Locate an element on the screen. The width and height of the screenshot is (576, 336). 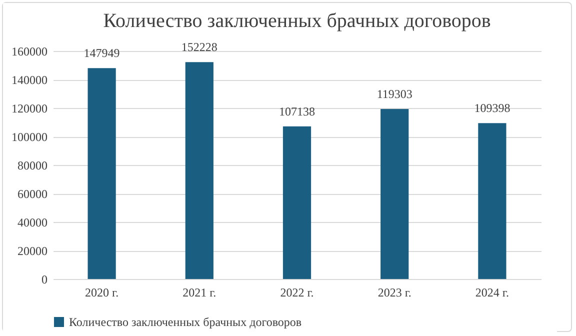
y-tick-label: 160000 is located at coordinates (30, 51).